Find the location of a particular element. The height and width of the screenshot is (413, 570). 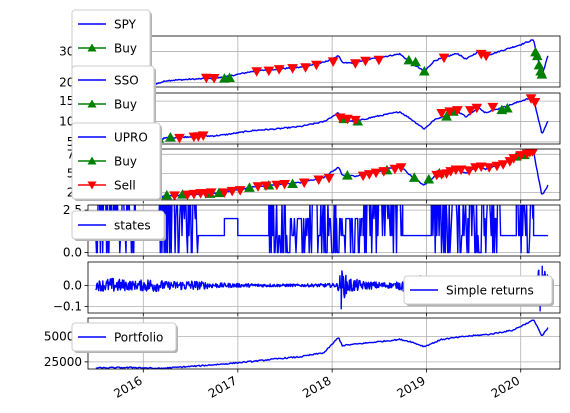

series-line-states is located at coordinates (321, 229).